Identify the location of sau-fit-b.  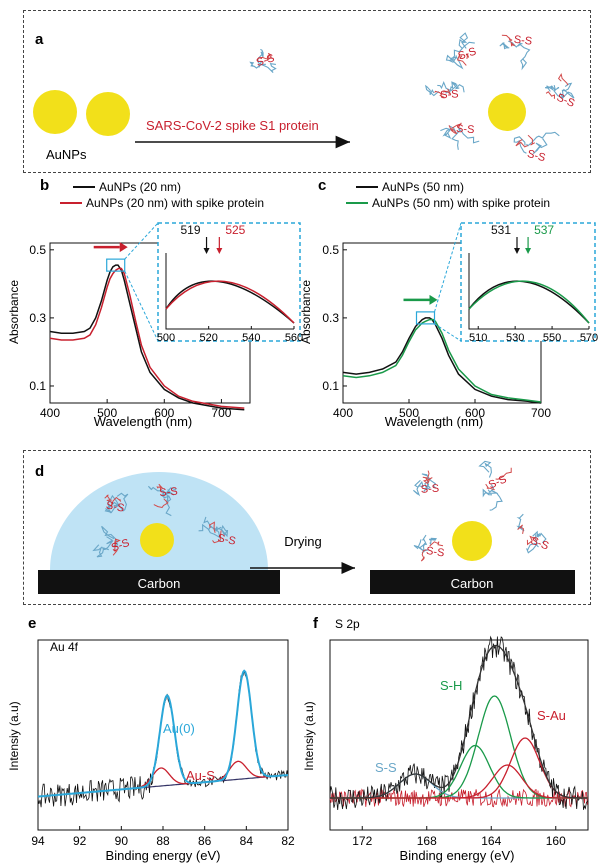
(459, 768).